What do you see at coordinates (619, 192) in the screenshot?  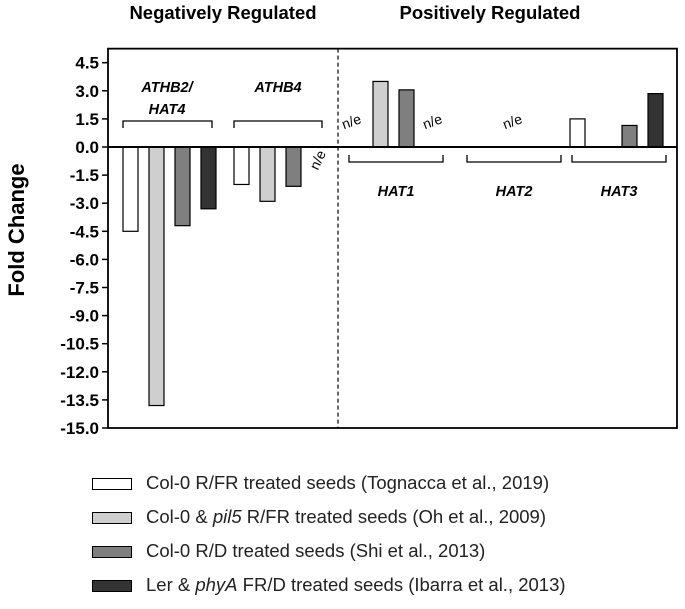 I see `gene-label: HAT3` at bounding box center [619, 192].